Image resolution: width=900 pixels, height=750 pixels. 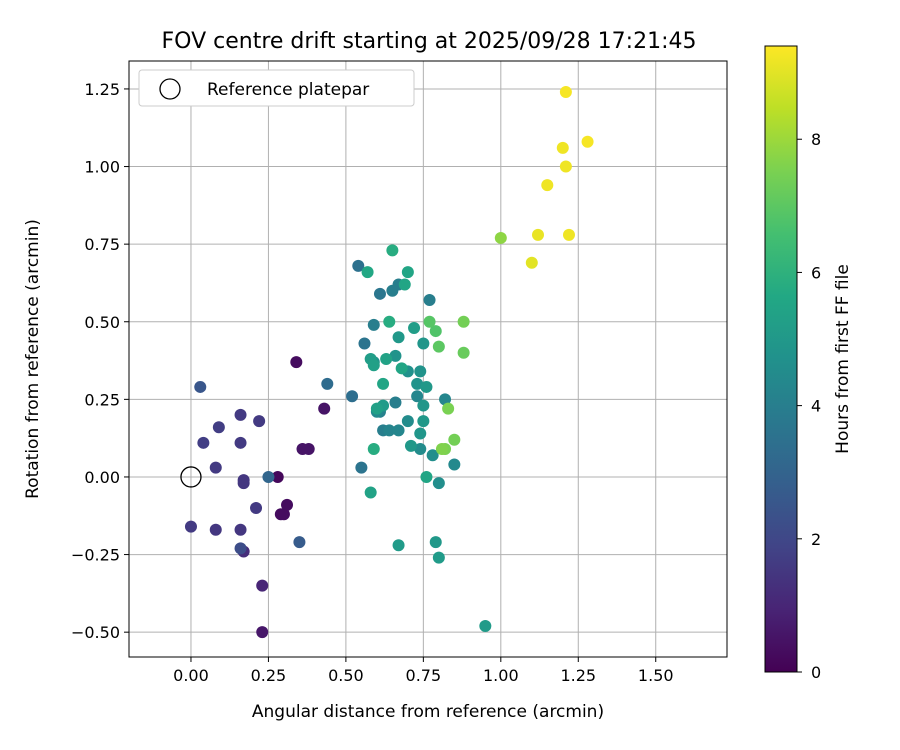 I want to click on x-tick-label: 0.75, so click(x=424, y=675).